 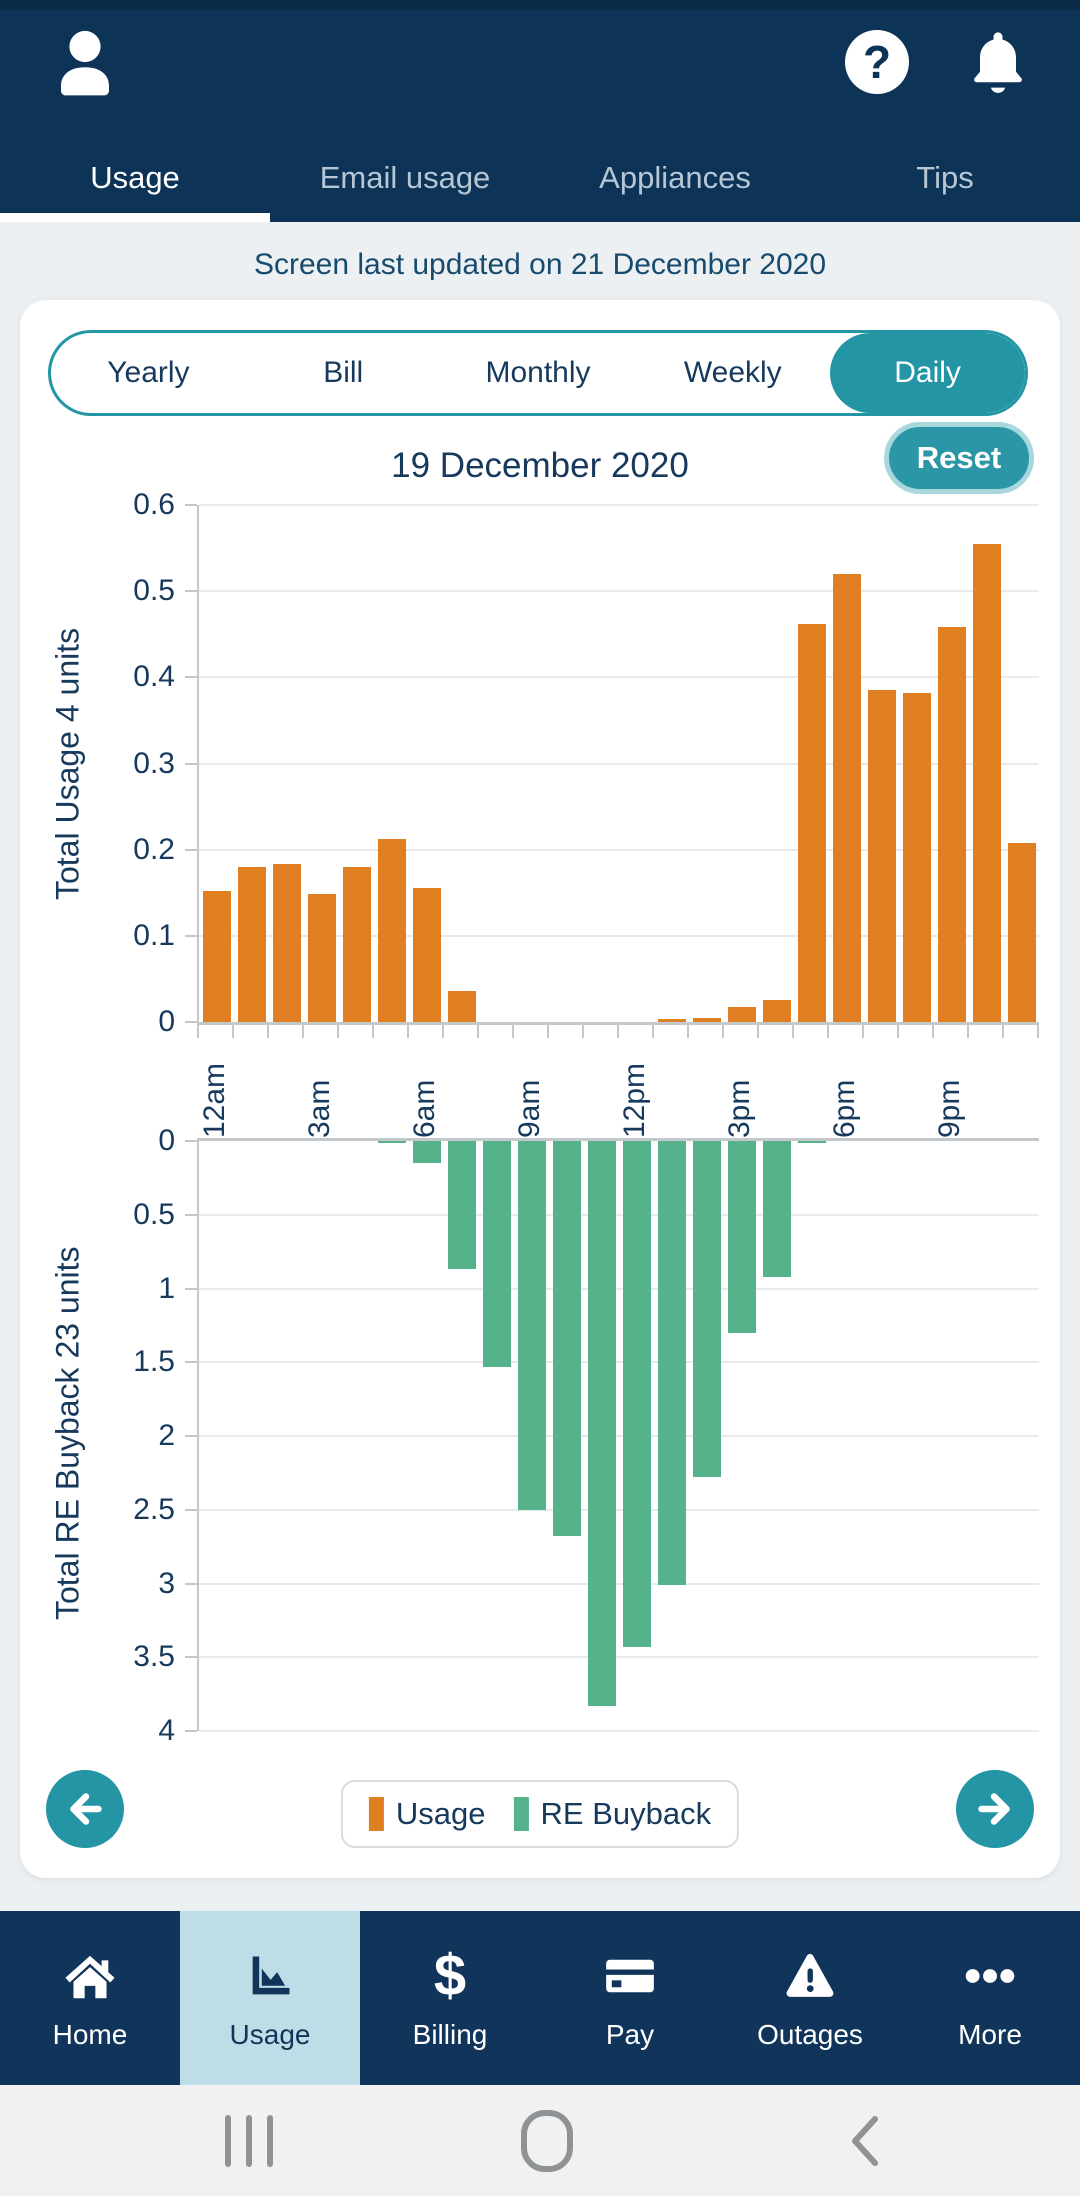 I want to click on last-updated-text: Screen last updated on 21 December 2020, so click(x=540, y=264).